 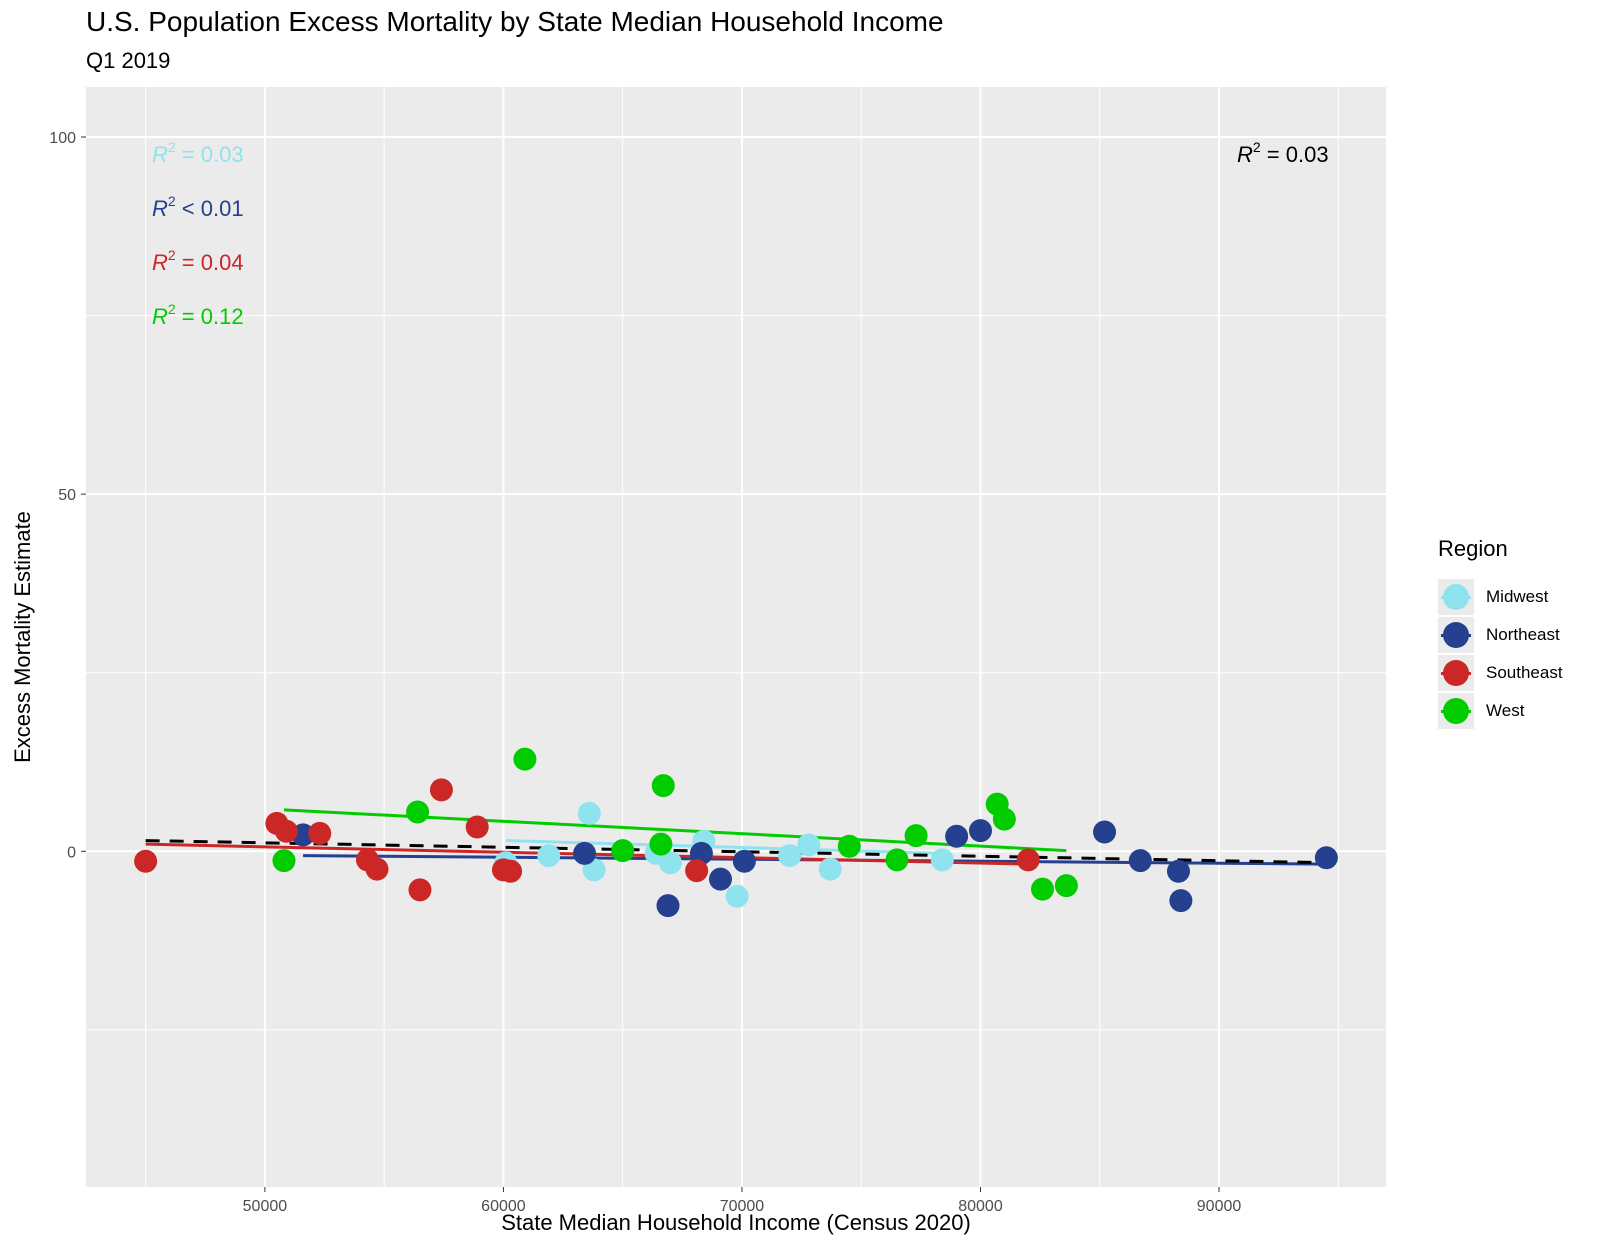 I want to click on x-tick-label: 50000, so click(x=265, y=1206).